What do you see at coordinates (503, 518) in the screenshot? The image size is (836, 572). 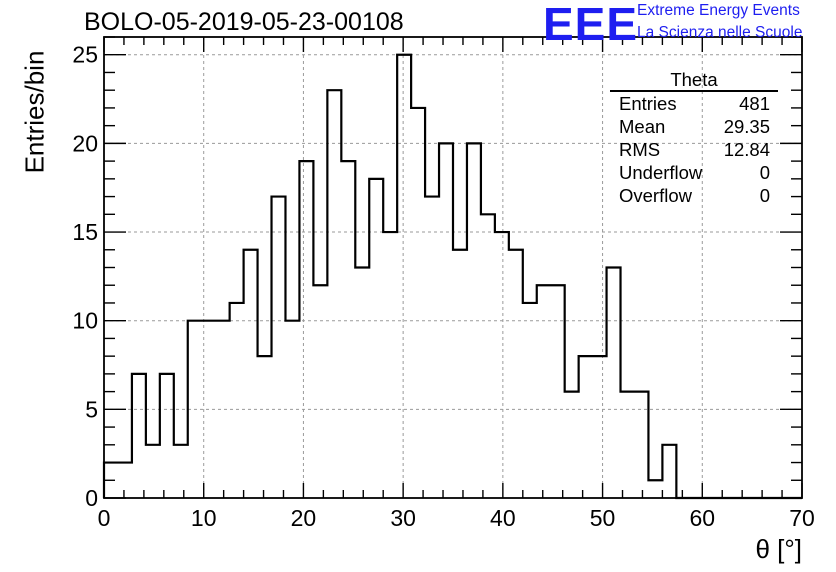 I see `x-tick-label: 40` at bounding box center [503, 518].